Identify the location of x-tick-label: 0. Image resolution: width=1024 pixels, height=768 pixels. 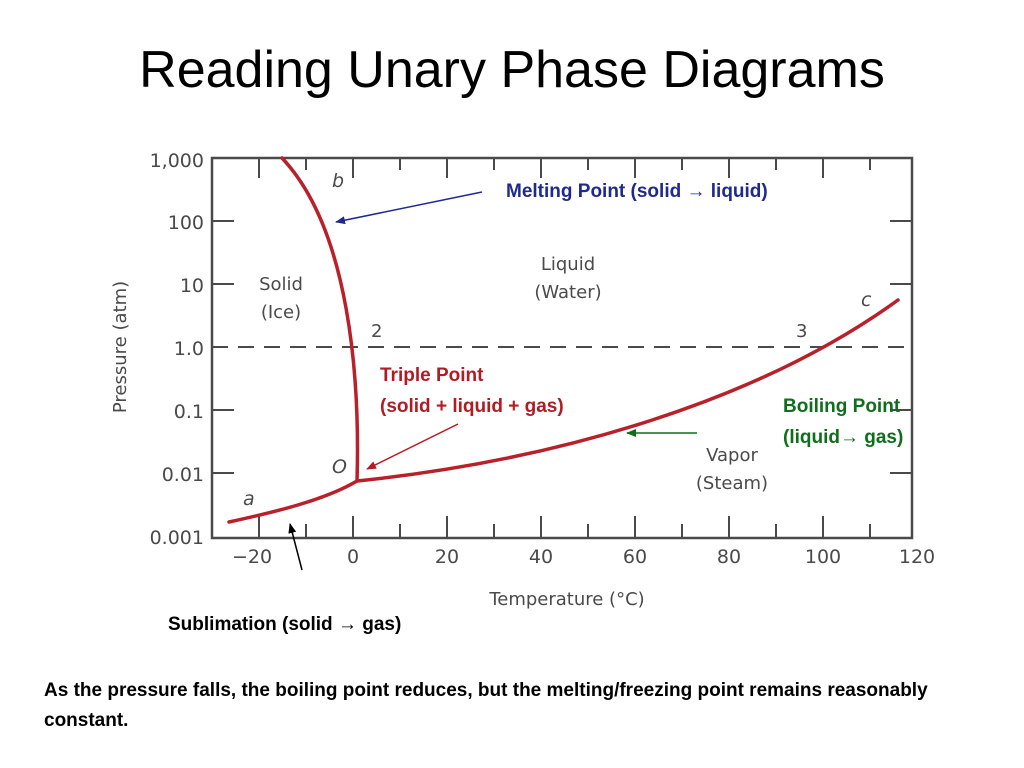
(353, 557).